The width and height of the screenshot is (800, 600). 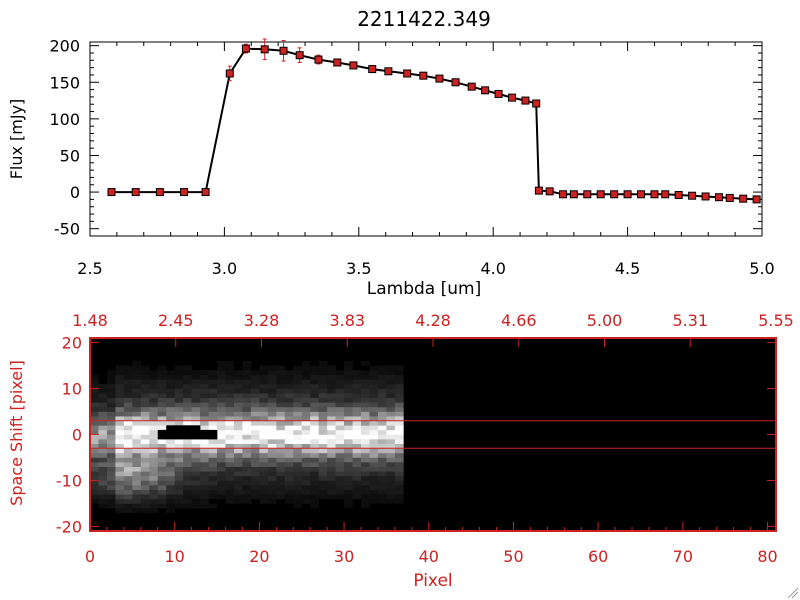 I want to click on spectrum-title: 2211422.349, so click(x=424, y=19).